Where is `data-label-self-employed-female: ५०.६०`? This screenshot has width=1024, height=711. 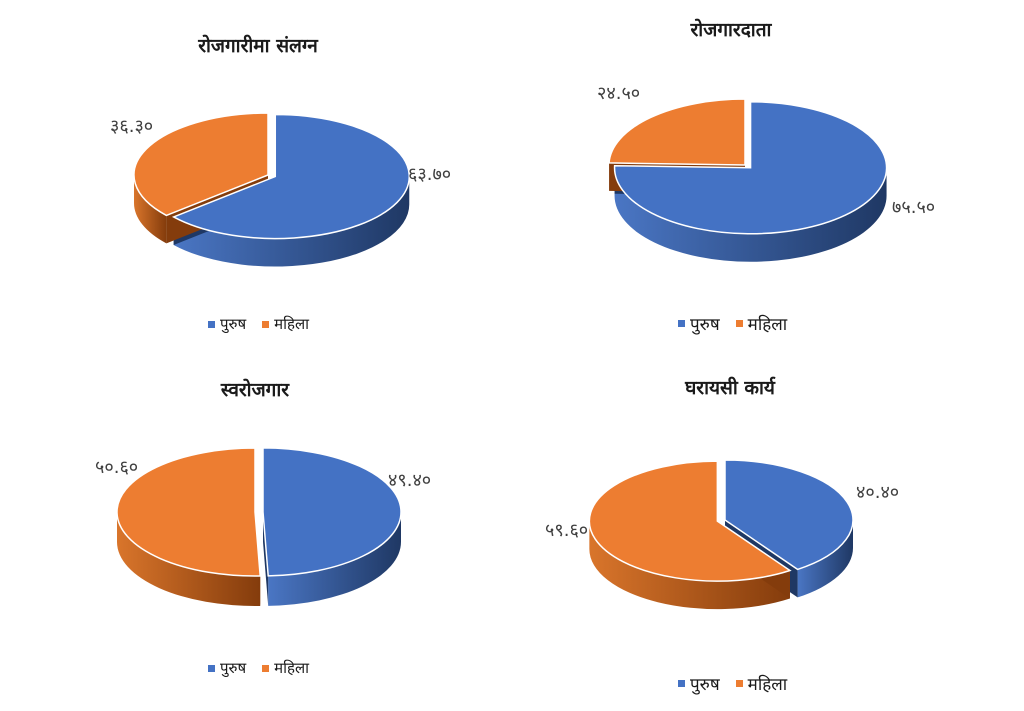
data-label-self-employed-female: ५०.६० is located at coordinates (117, 467).